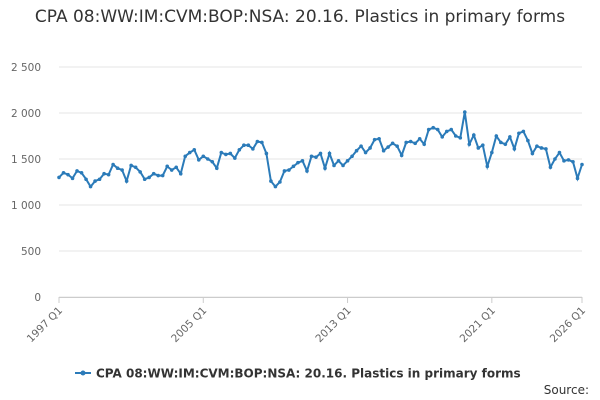 The width and height of the screenshot is (600, 400). I want to click on legend-marker, so click(83, 373).